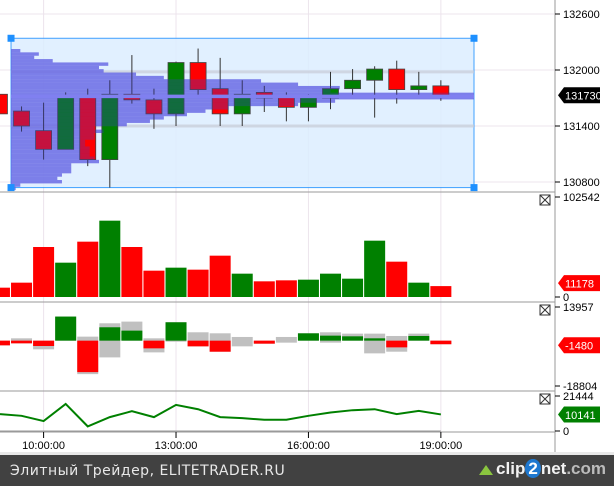 This screenshot has height=486, width=614. I want to click on axis-tick-label: 130800, so click(581, 183).